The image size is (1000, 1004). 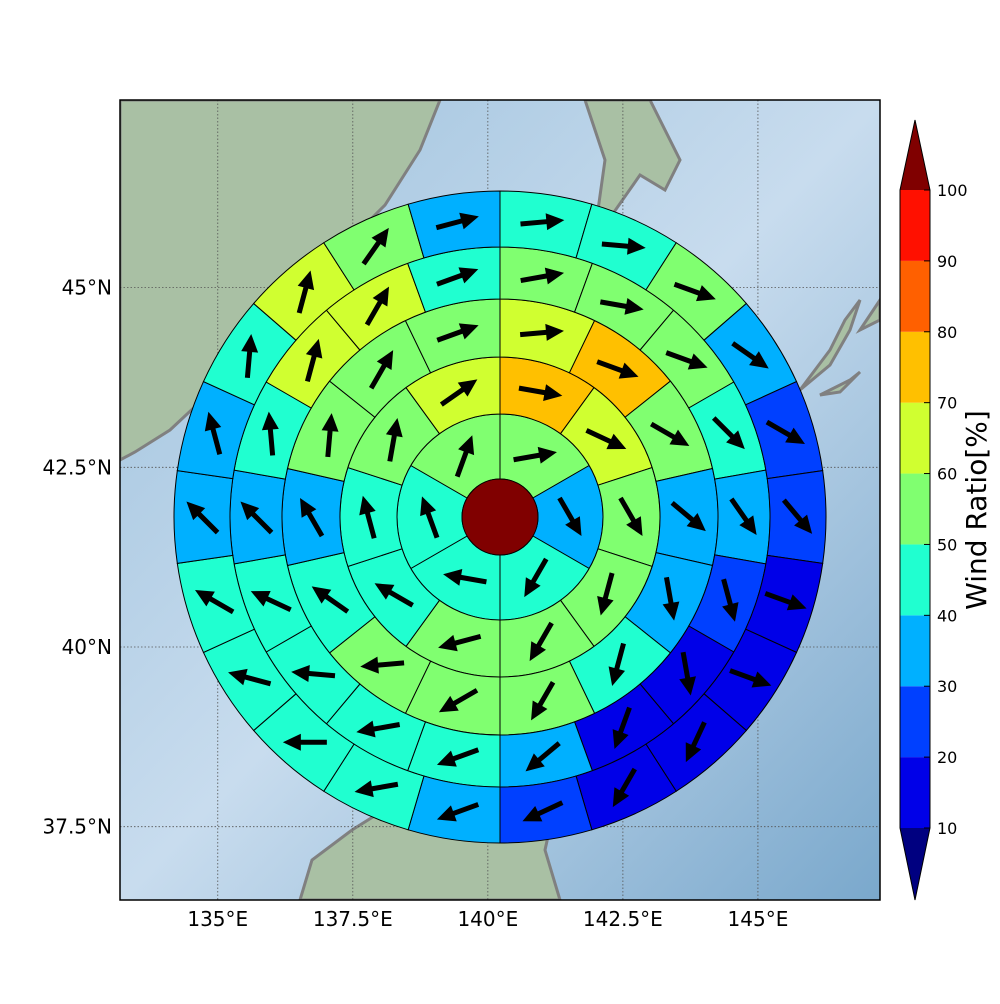 What do you see at coordinates (976, 510) in the screenshot?
I see `colorbar-label: Wind Ratio[%]` at bounding box center [976, 510].